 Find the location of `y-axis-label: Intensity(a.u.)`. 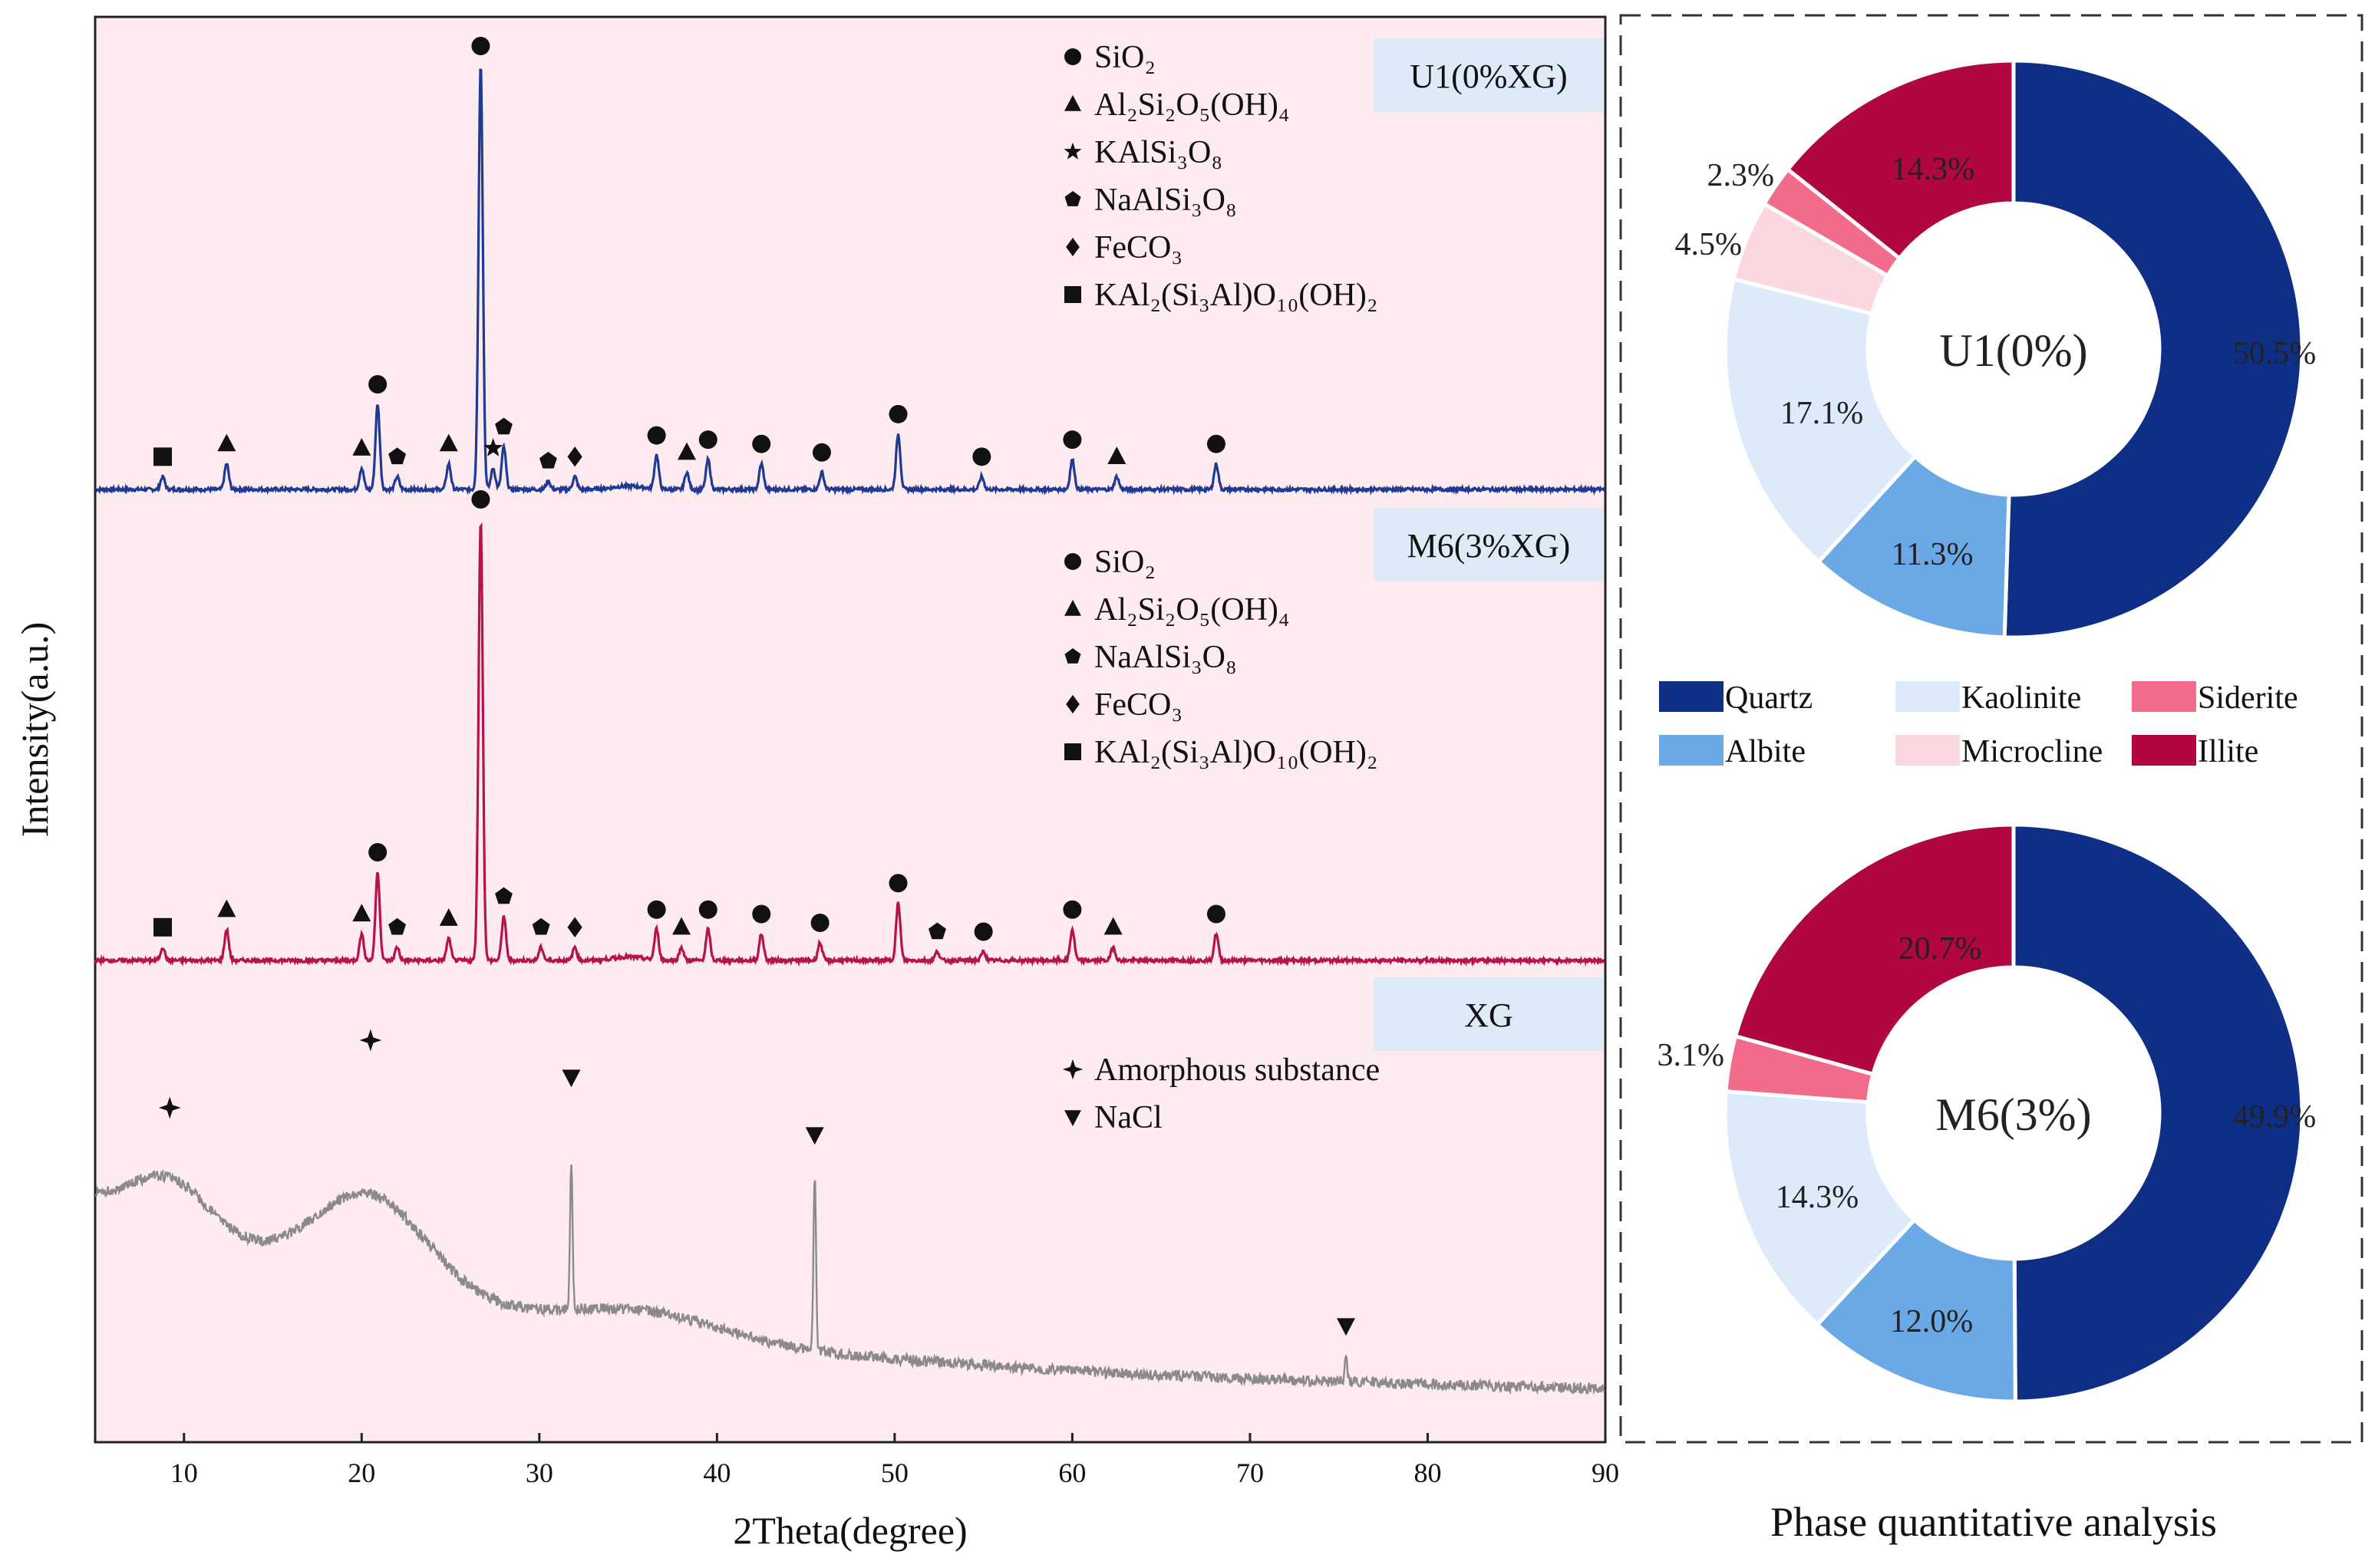

y-axis-label: Intensity(a.u.) is located at coordinates (34, 729).